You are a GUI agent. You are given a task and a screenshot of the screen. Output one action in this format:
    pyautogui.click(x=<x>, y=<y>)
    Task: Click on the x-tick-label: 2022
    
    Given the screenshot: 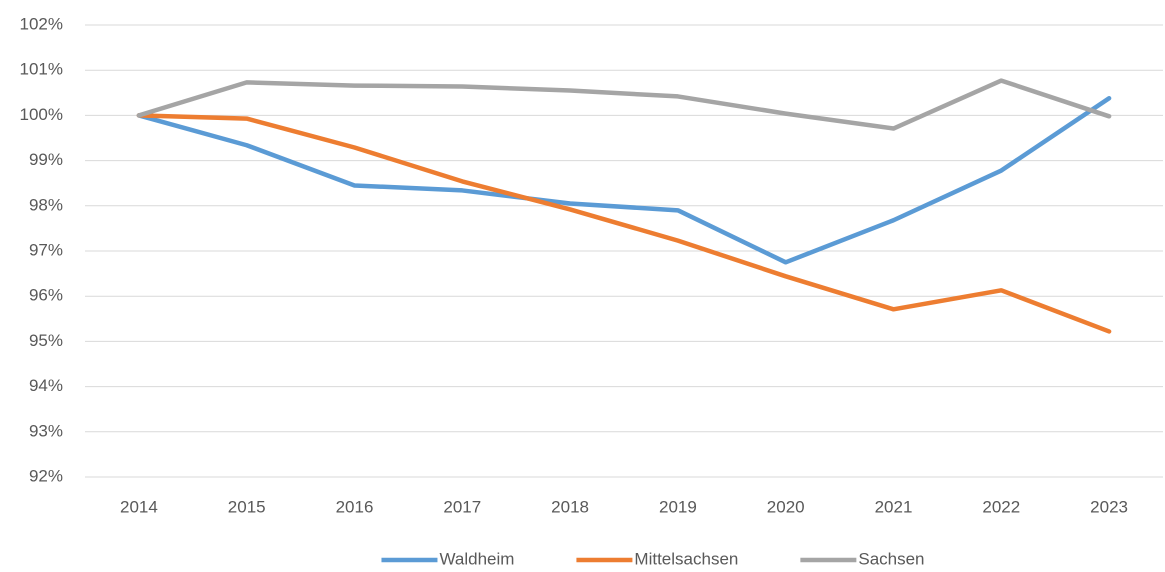 What is the action you would take?
    pyautogui.click(x=1001, y=506)
    